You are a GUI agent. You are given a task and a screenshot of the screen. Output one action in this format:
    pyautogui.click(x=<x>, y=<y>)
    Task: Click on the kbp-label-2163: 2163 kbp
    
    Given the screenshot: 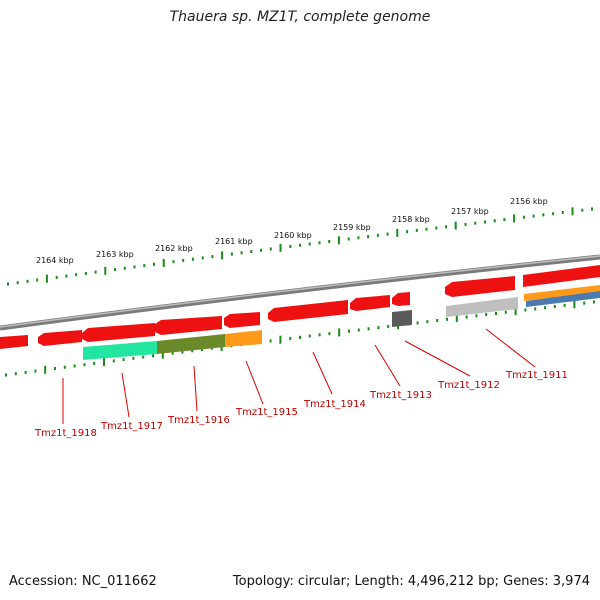 What is the action you would take?
    pyautogui.click(x=115, y=254)
    